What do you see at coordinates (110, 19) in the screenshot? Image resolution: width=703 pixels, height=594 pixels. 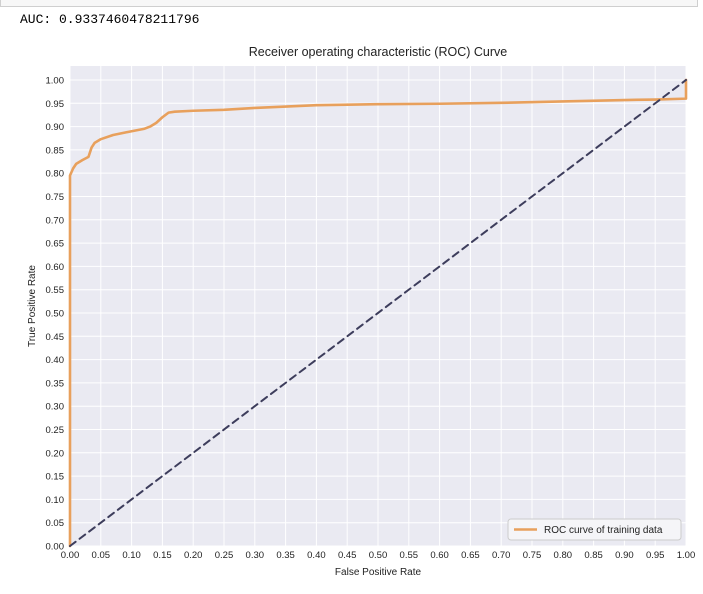 I see `auc-output-text: AUC: 0.9337460478211796` at bounding box center [110, 19].